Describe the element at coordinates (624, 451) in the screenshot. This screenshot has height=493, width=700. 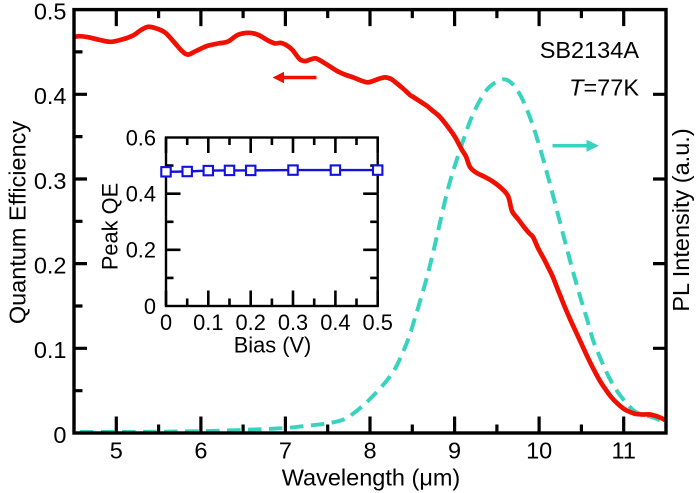
I see `svg-text: 11` at that location.